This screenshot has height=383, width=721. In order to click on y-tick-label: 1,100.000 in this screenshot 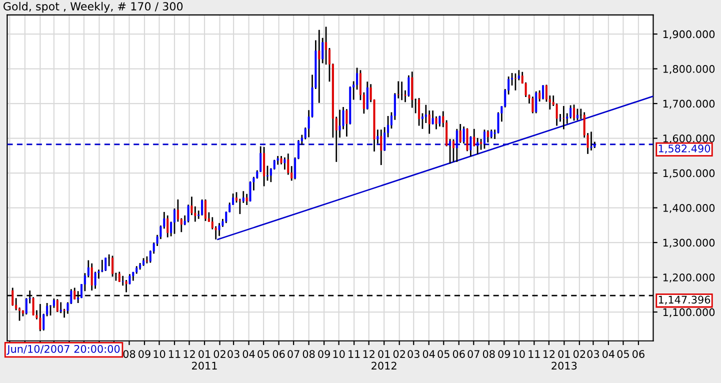, I will do `click(689, 313)`.